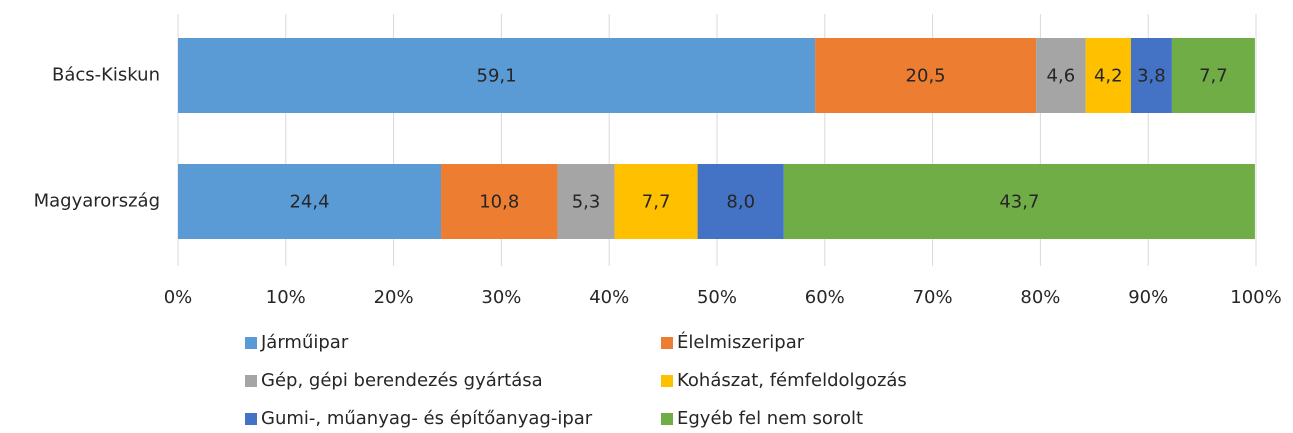 The image size is (1293, 433). I want to click on x-tick-label: 30%, so click(501, 297).